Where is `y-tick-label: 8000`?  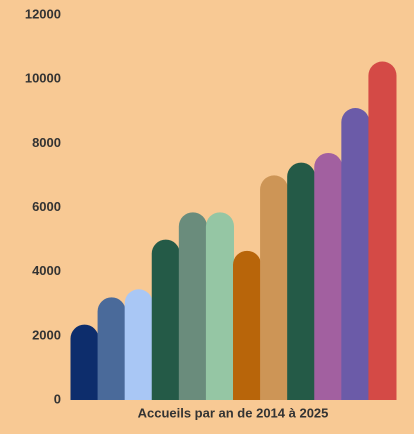
y-tick-label: 8000 is located at coordinates (46, 142).